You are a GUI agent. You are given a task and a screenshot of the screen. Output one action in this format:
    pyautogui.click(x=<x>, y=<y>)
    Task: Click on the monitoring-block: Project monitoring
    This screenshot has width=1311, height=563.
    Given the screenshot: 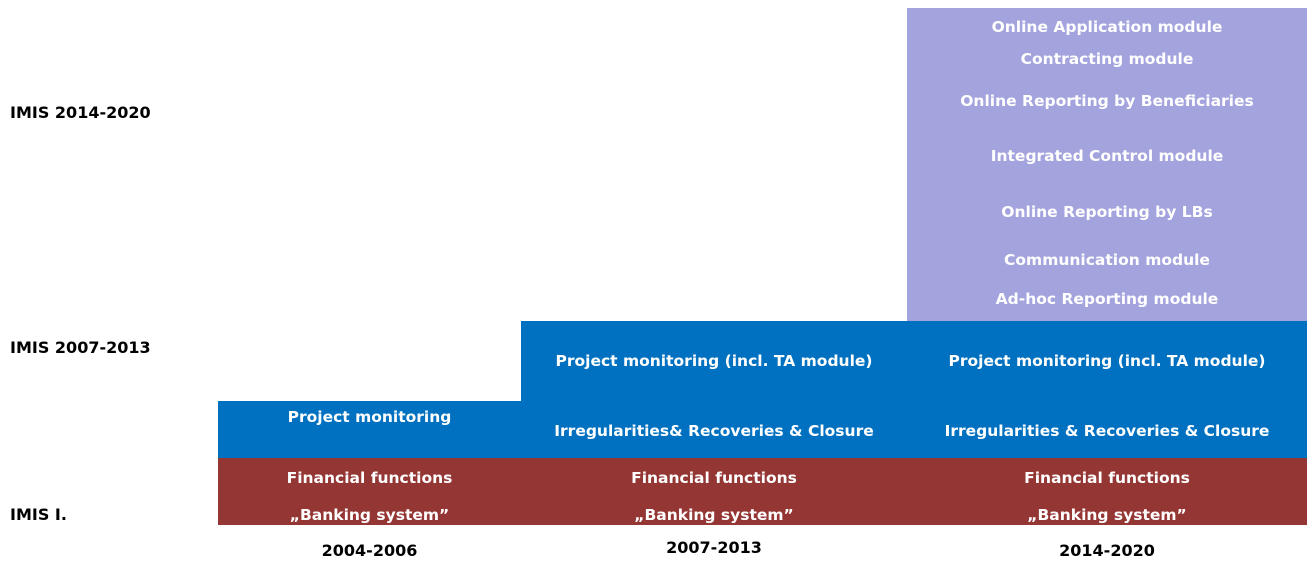 What is the action you would take?
    pyautogui.click(x=369, y=429)
    